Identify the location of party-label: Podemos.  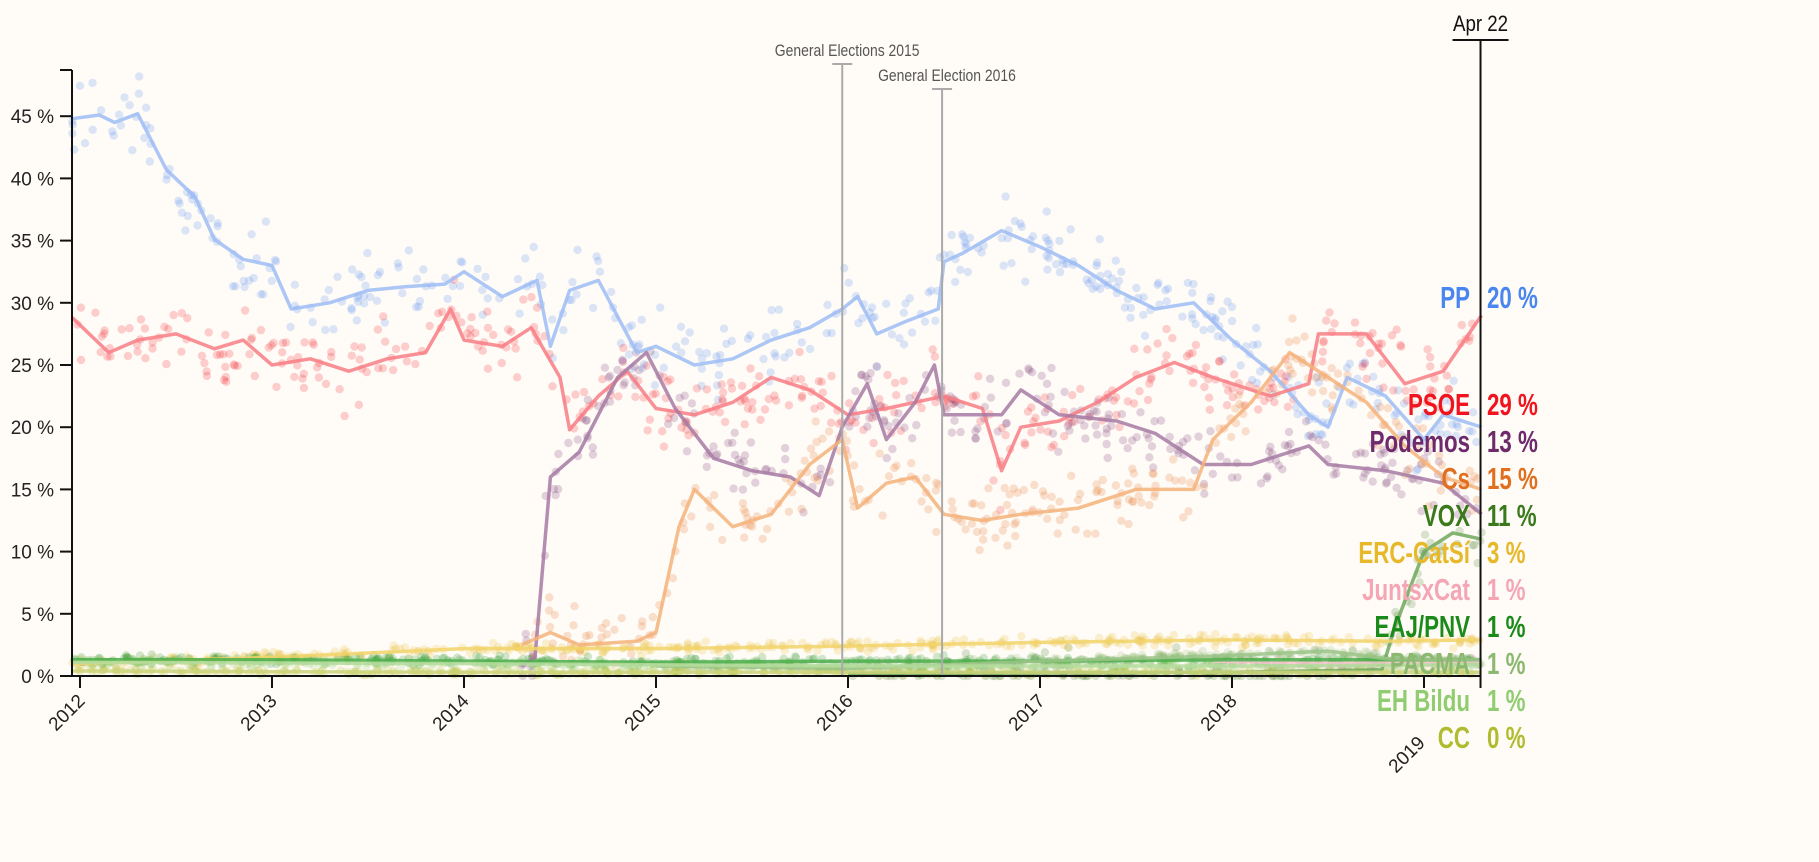
(1420, 441).